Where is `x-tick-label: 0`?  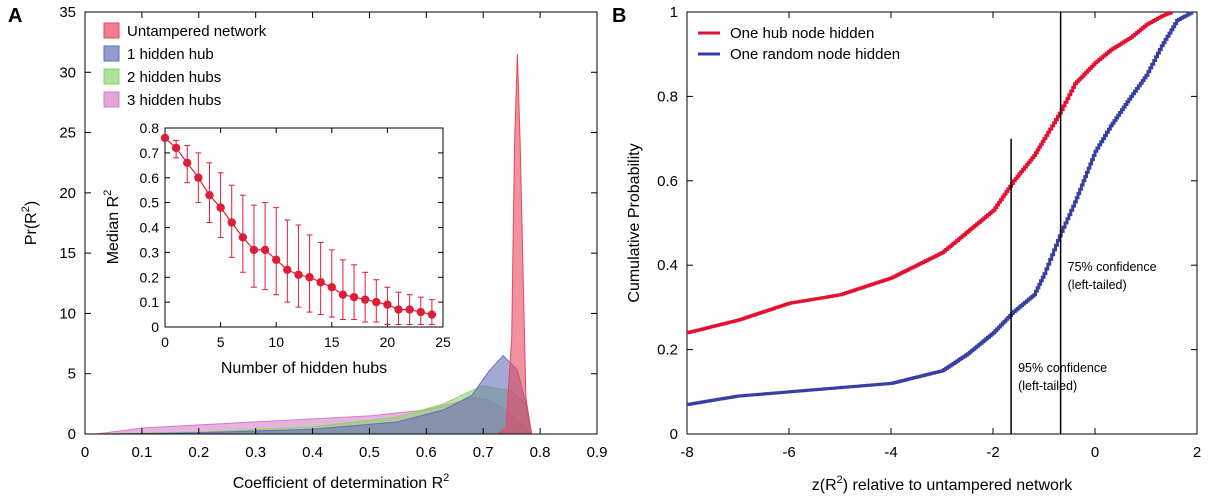 x-tick-label: 0 is located at coordinates (1095, 452).